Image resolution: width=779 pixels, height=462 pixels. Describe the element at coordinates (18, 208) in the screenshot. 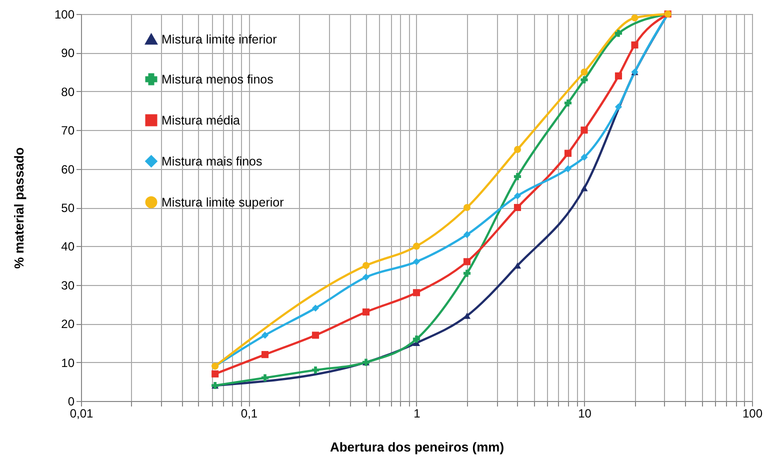

I see `y-axis-title: % material passado` at that location.